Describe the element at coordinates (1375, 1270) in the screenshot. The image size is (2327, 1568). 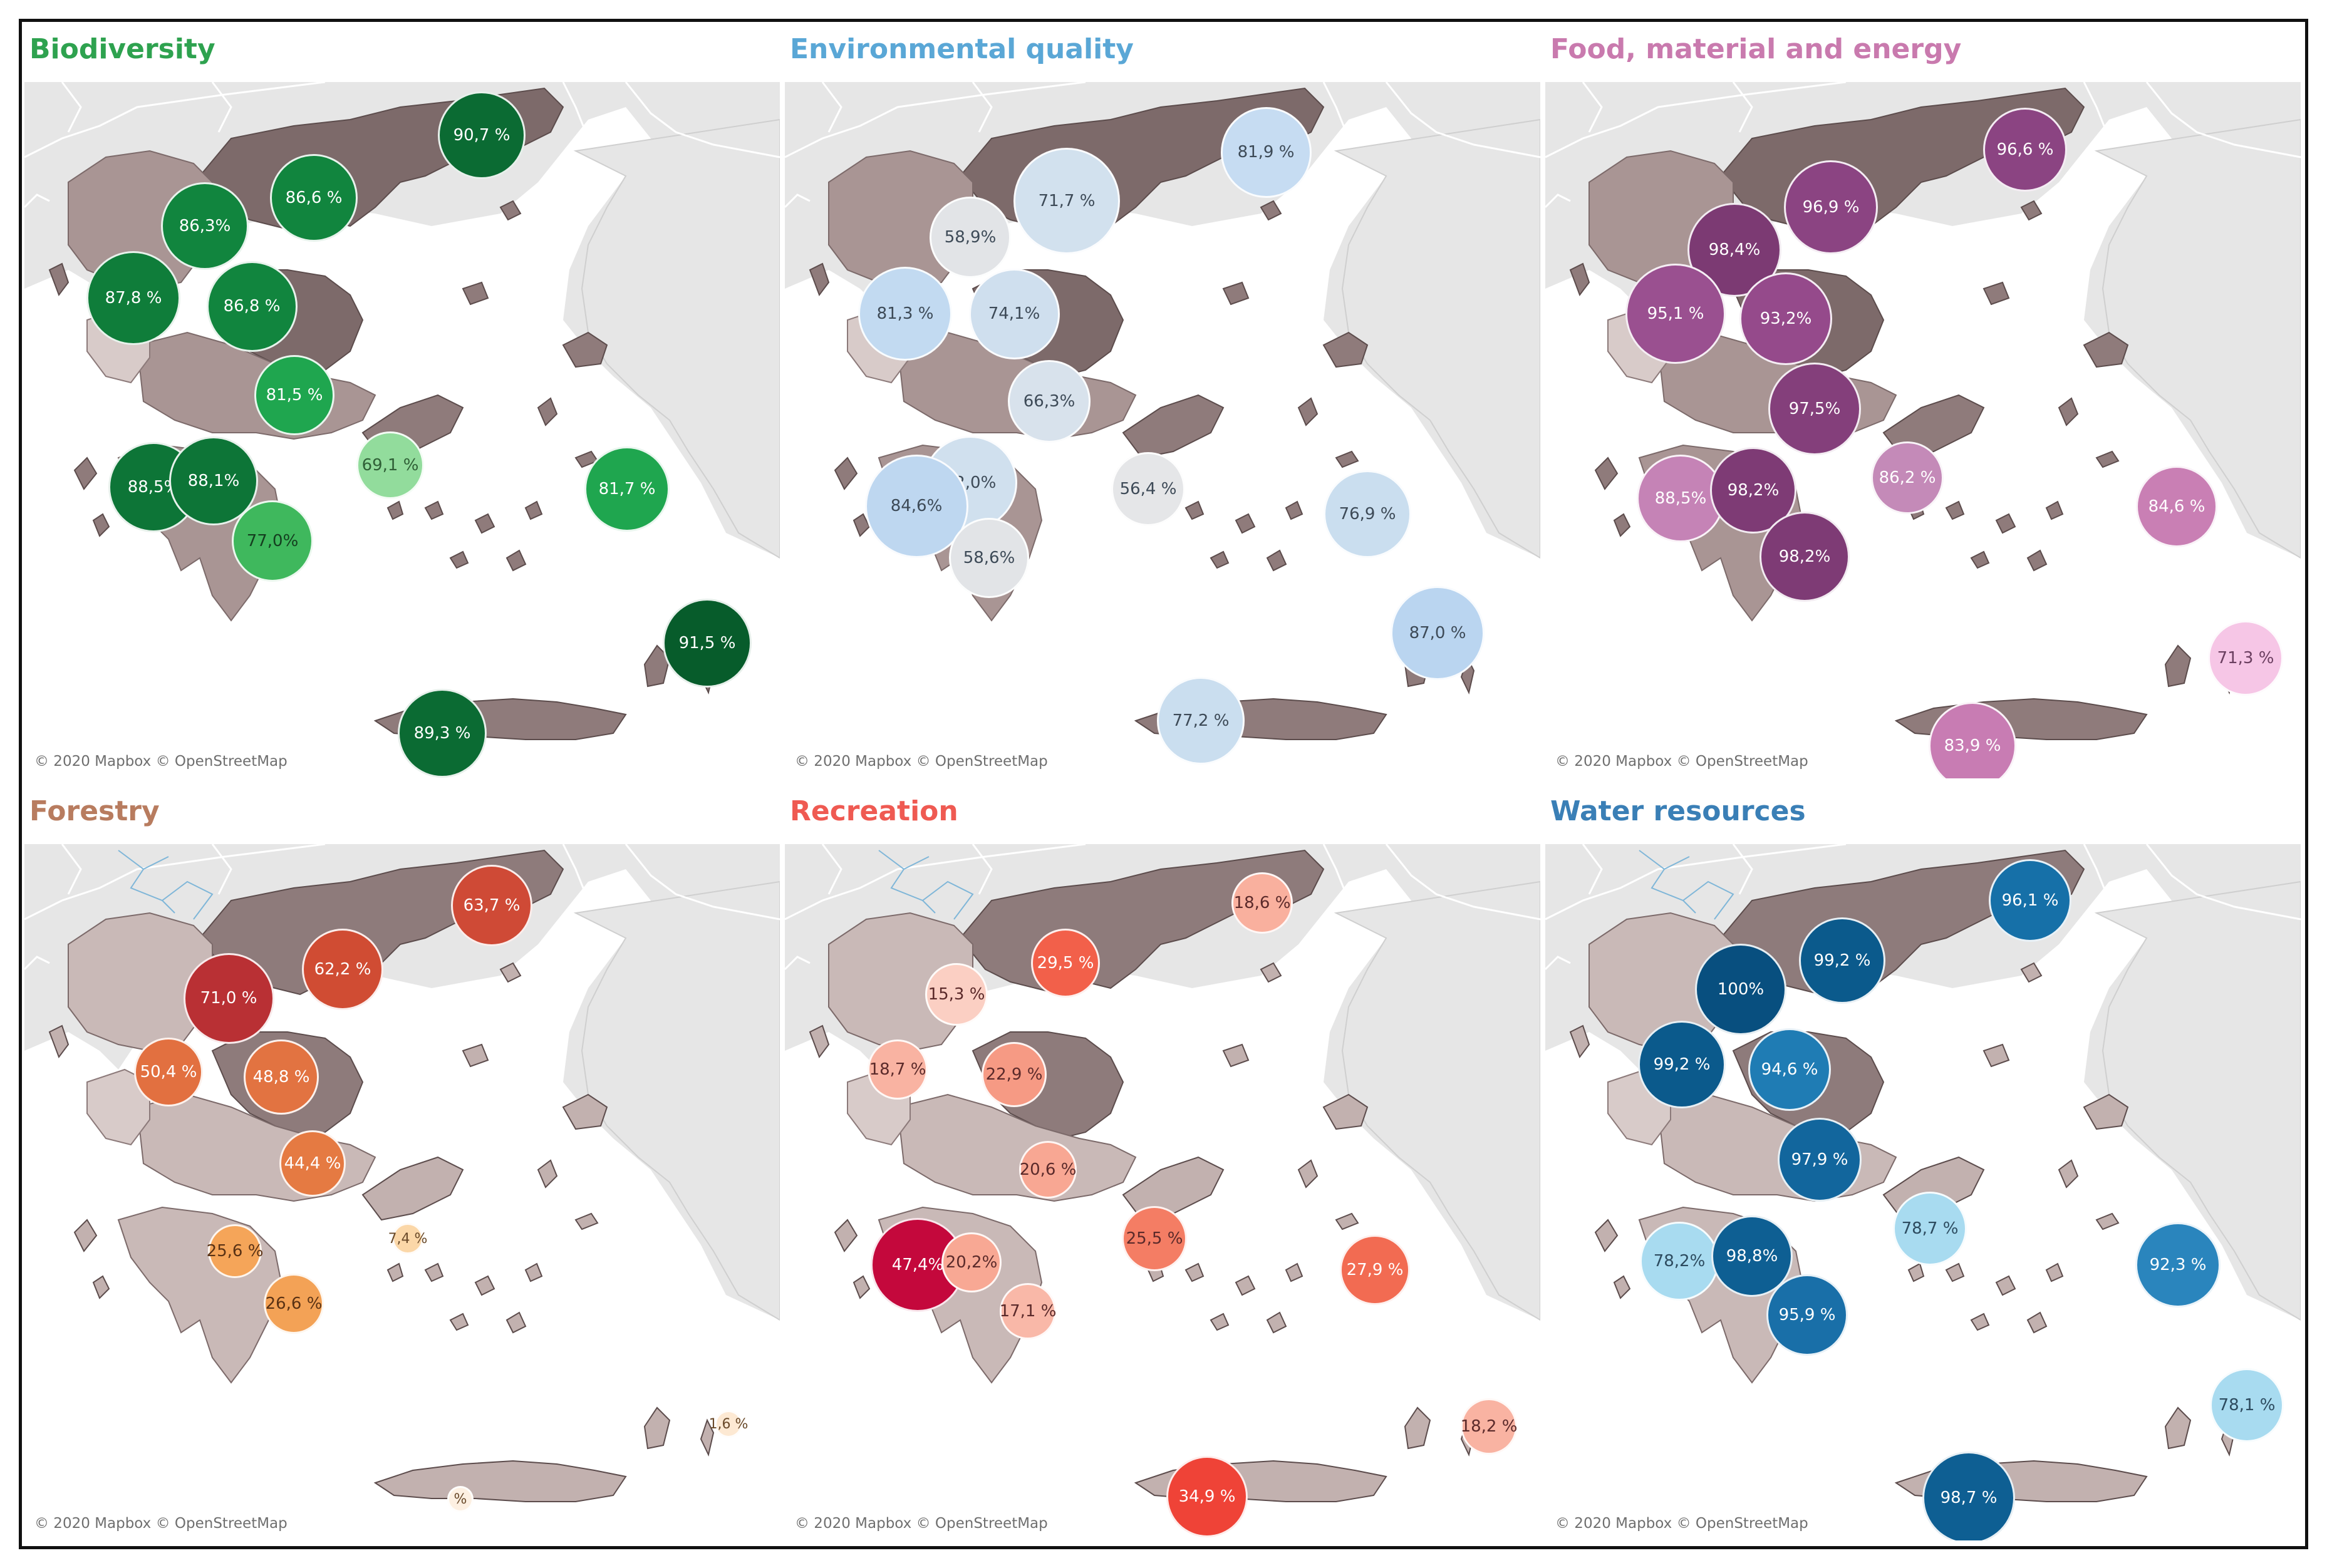
I see `region-bubble: 27,9 %` at that location.